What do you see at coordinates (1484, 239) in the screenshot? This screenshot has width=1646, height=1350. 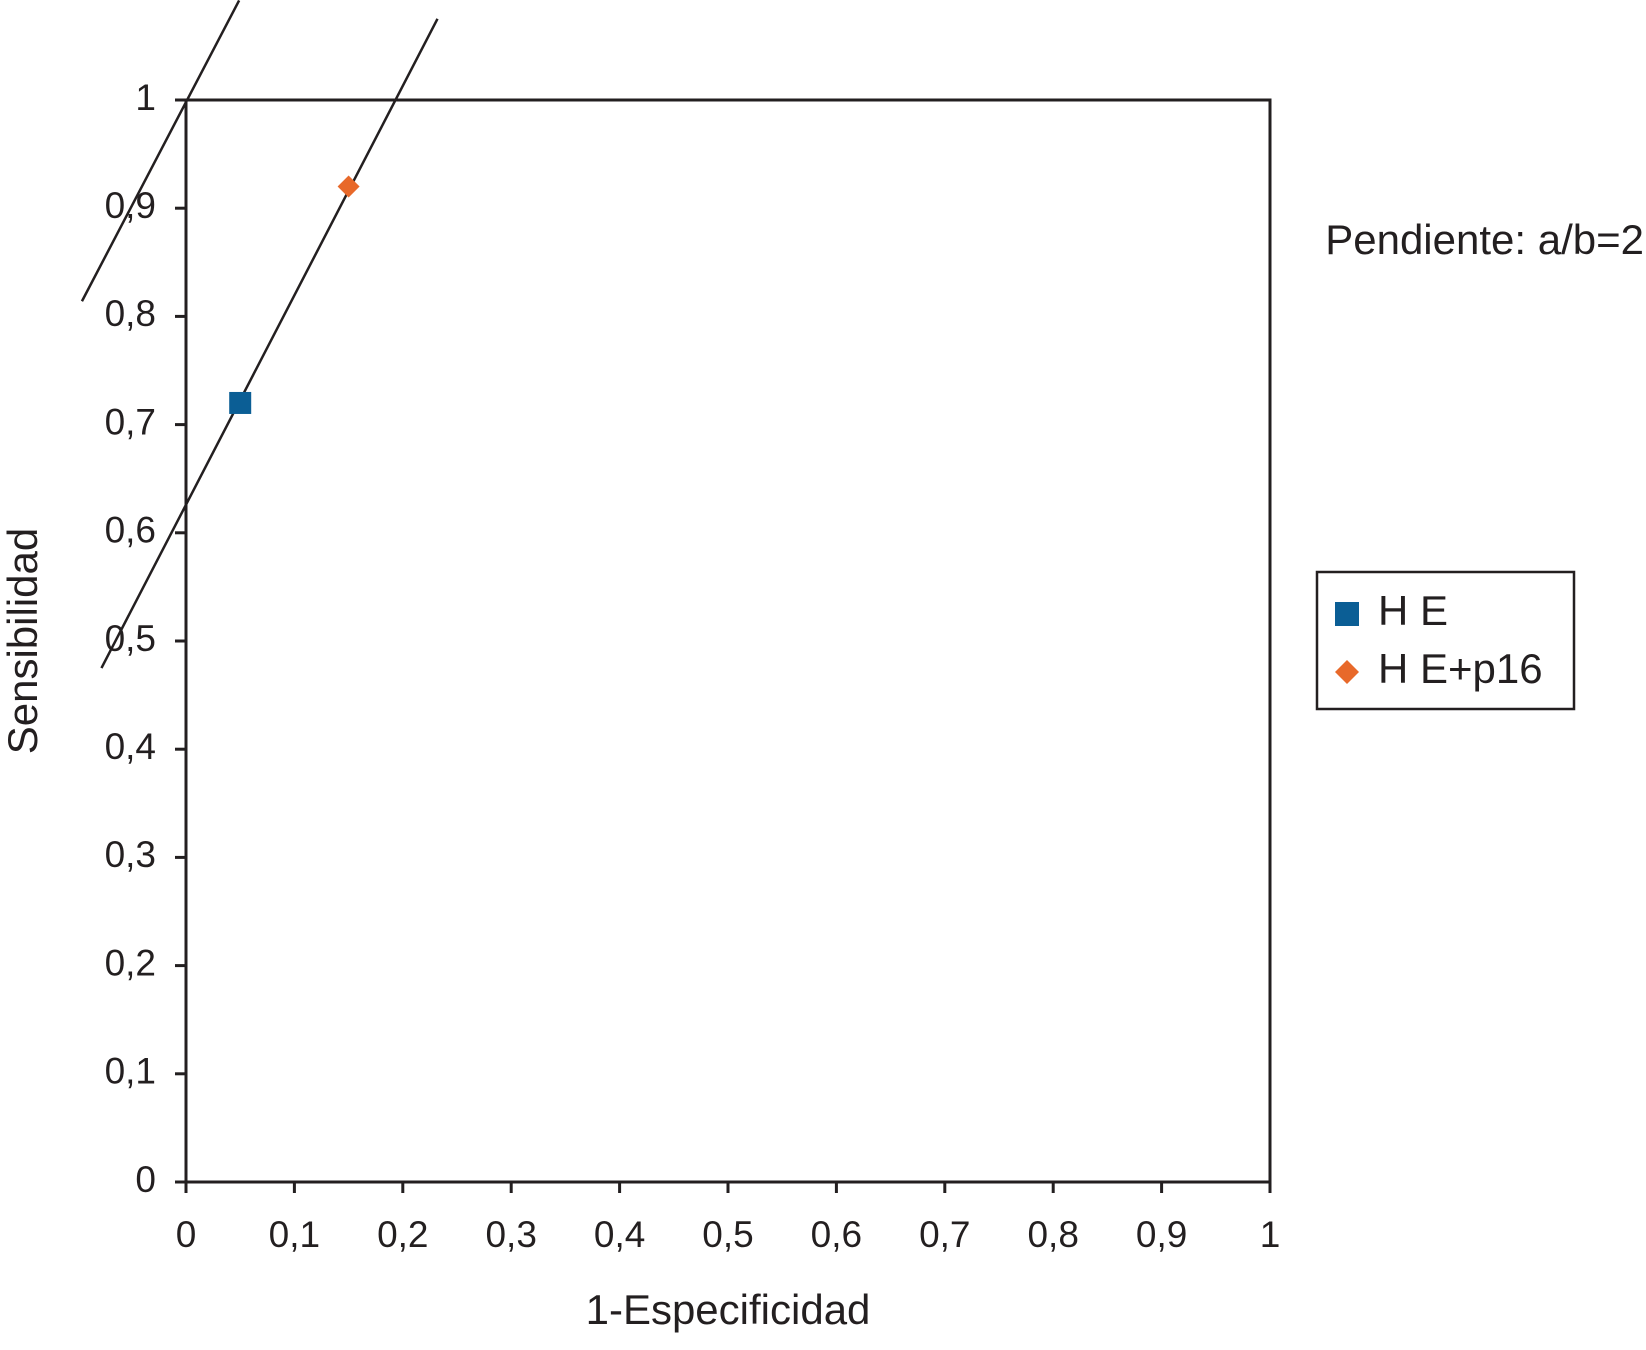 I see `annotation: Pendiente: a/b=2` at bounding box center [1484, 239].